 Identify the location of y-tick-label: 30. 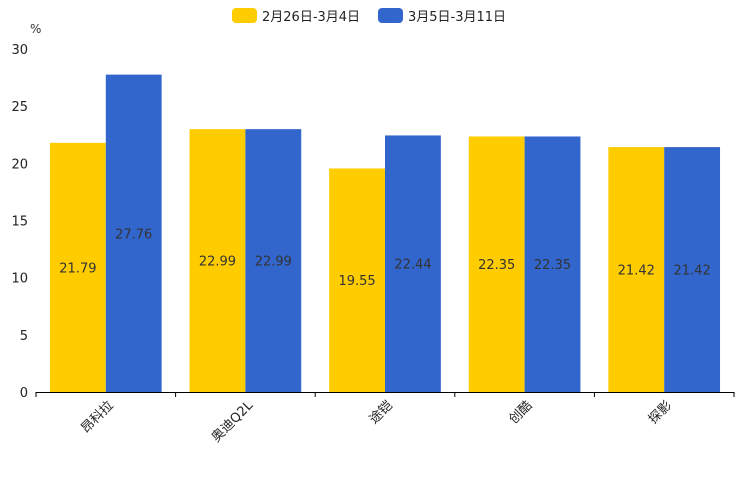
(19, 50).